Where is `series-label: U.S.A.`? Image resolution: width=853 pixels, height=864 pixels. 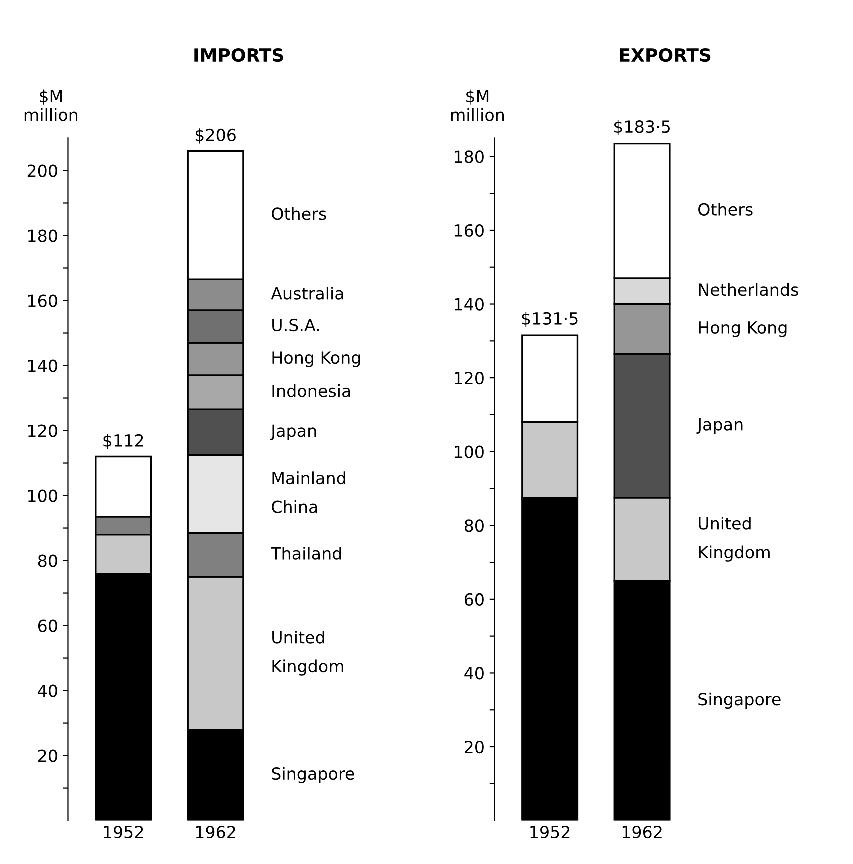 series-label: U.S.A. is located at coordinates (296, 325).